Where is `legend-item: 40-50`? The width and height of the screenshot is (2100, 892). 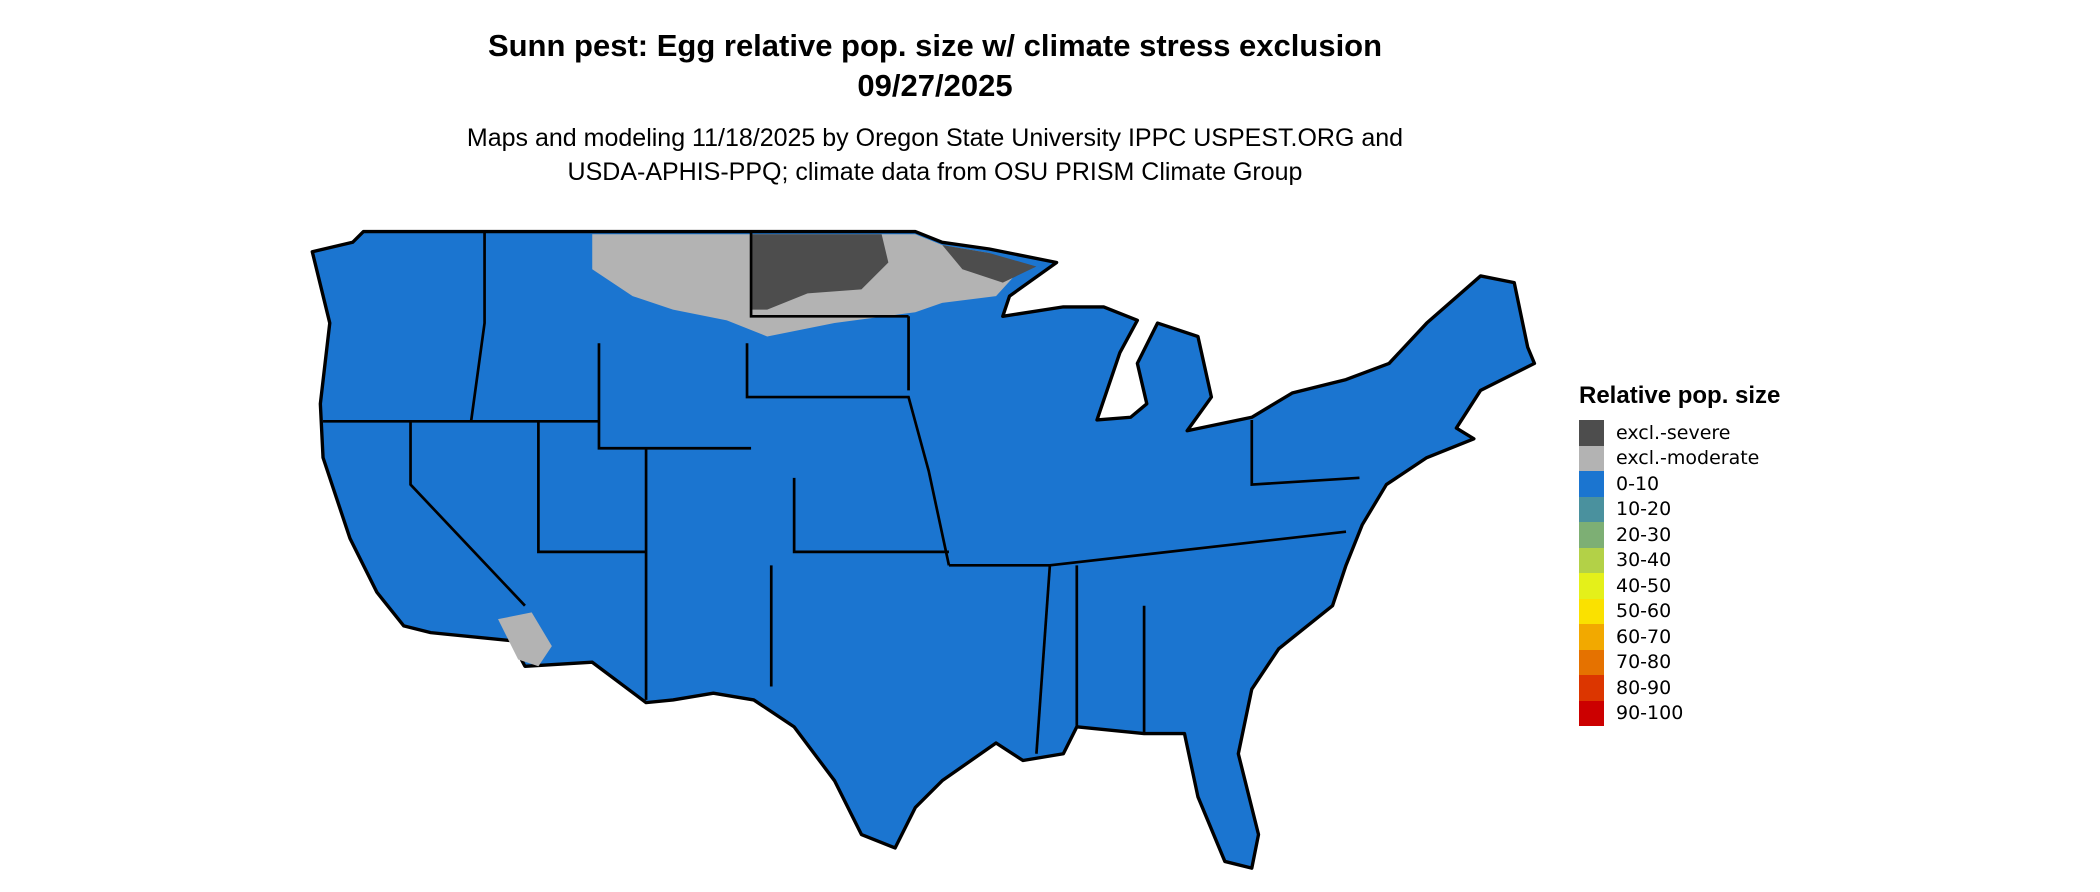 legend-item: 40-50 is located at coordinates (1679, 586).